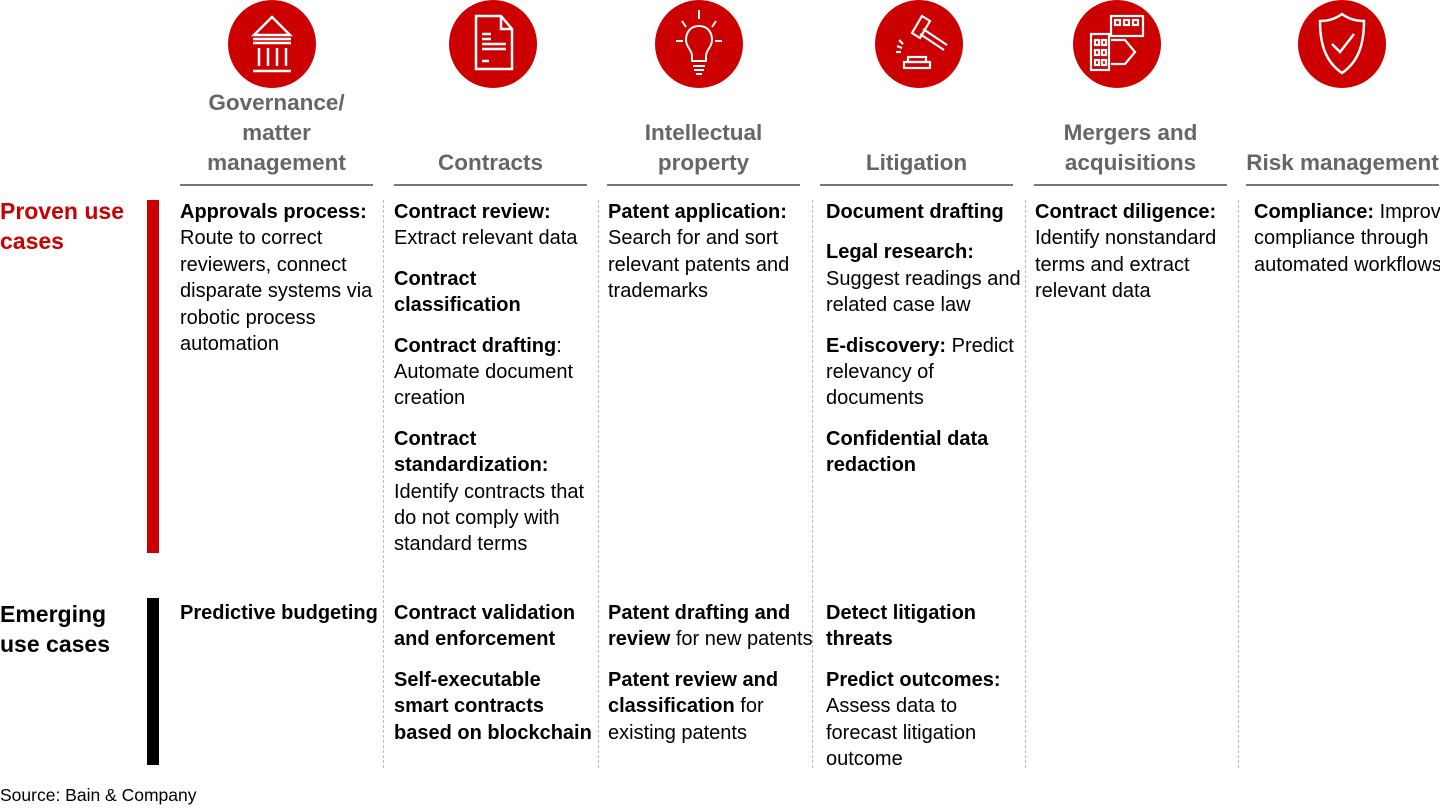  Describe the element at coordinates (703, 147) in the screenshot. I see `column-header: Intellectual property` at that location.